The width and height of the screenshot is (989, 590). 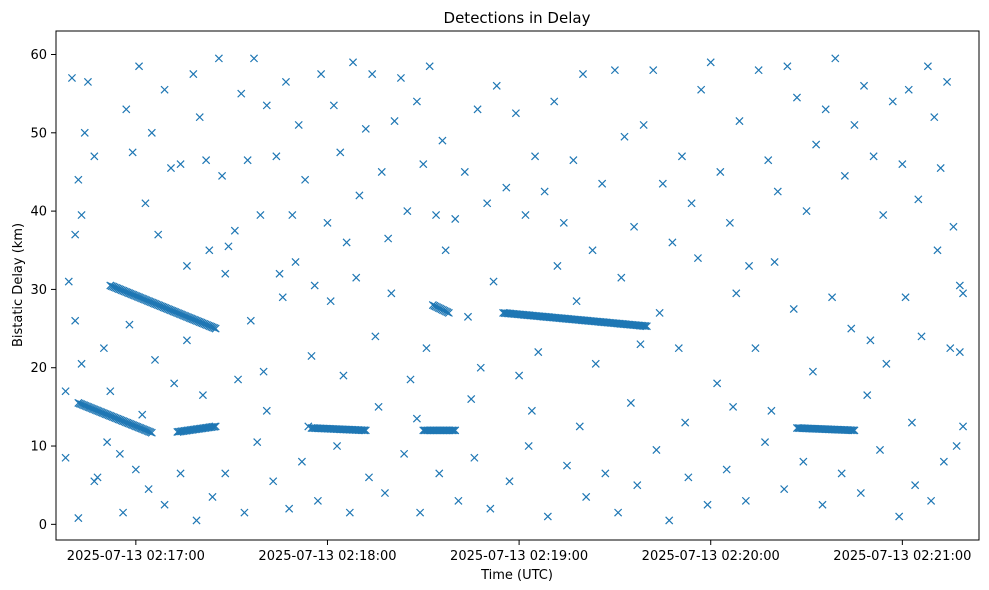 What do you see at coordinates (38, 212) in the screenshot?
I see `y-tick-label: 40` at bounding box center [38, 212].